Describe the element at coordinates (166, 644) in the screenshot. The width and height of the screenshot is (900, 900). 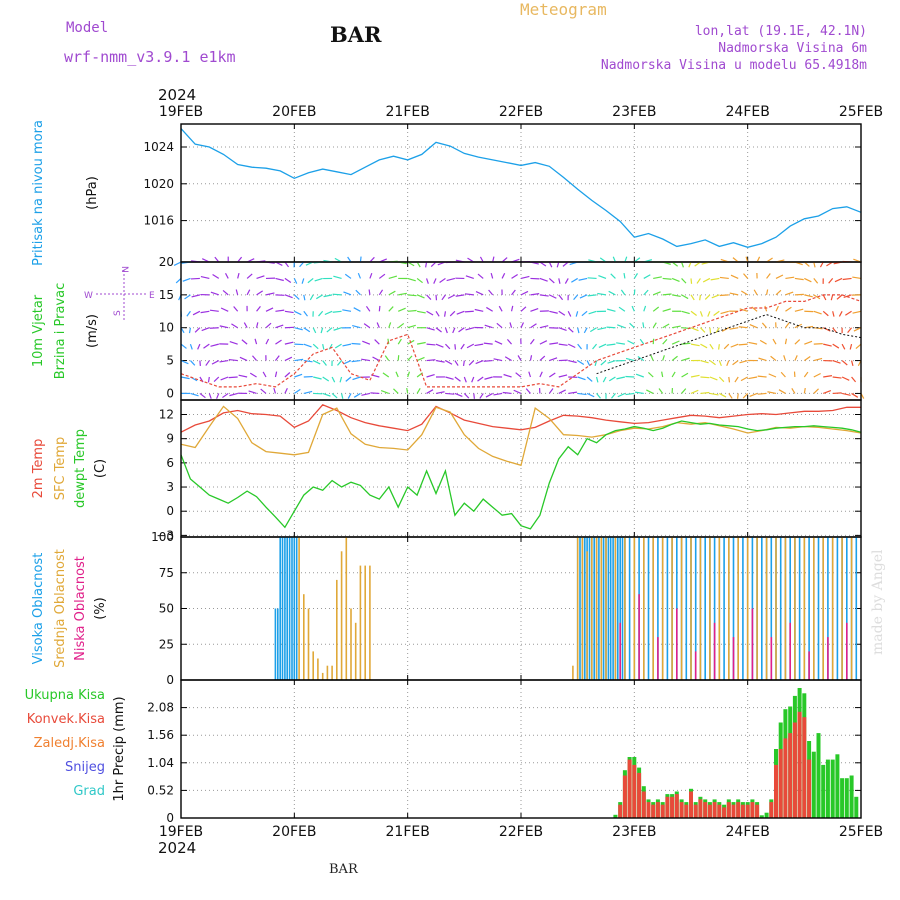
I see `y-tick-label: 25` at that location.